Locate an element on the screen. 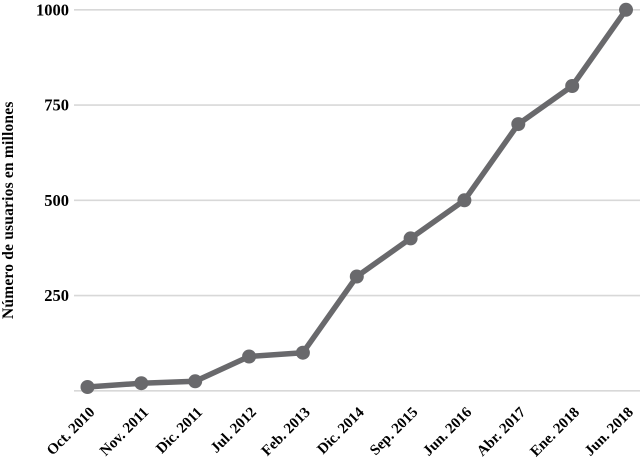 The height and width of the screenshot is (460, 640). x-axis-tick-label: Jun. 2016 is located at coordinates (447, 431).